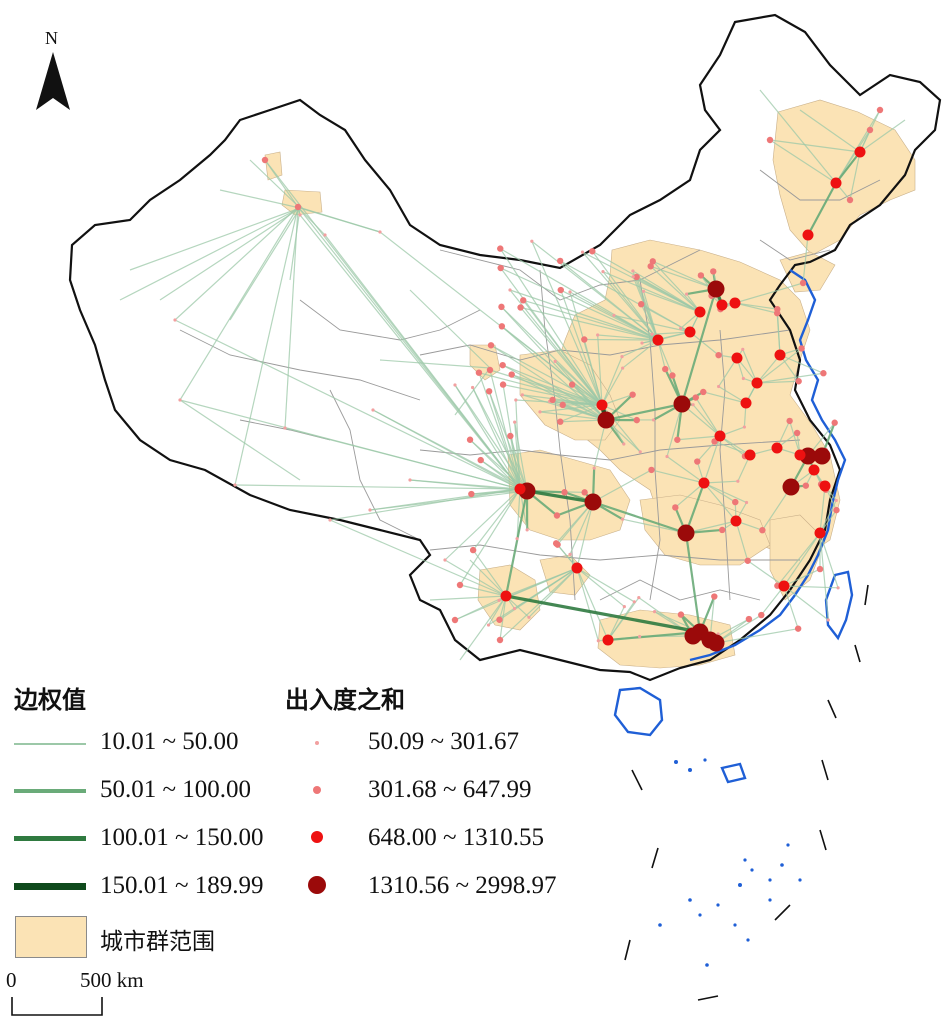  Describe the element at coordinates (50, 700) in the screenshot. I see `edge-legend-title: 边权值` at that location.